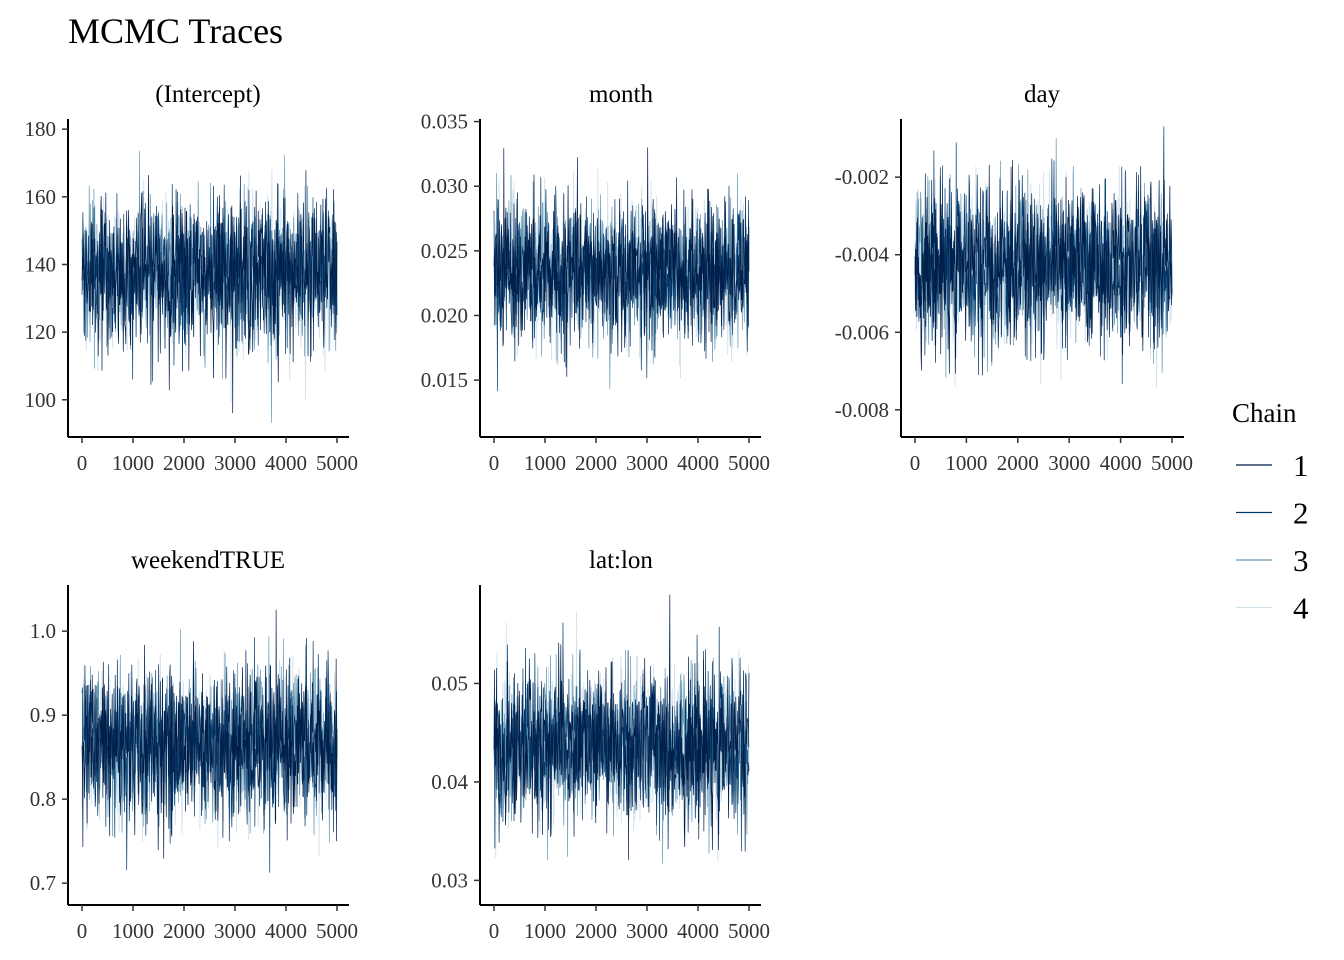  What do you see at coordinates (444, 380) in the screenshot?
I see `y-tick-label: 0.015` at bounding box center [444, 380].